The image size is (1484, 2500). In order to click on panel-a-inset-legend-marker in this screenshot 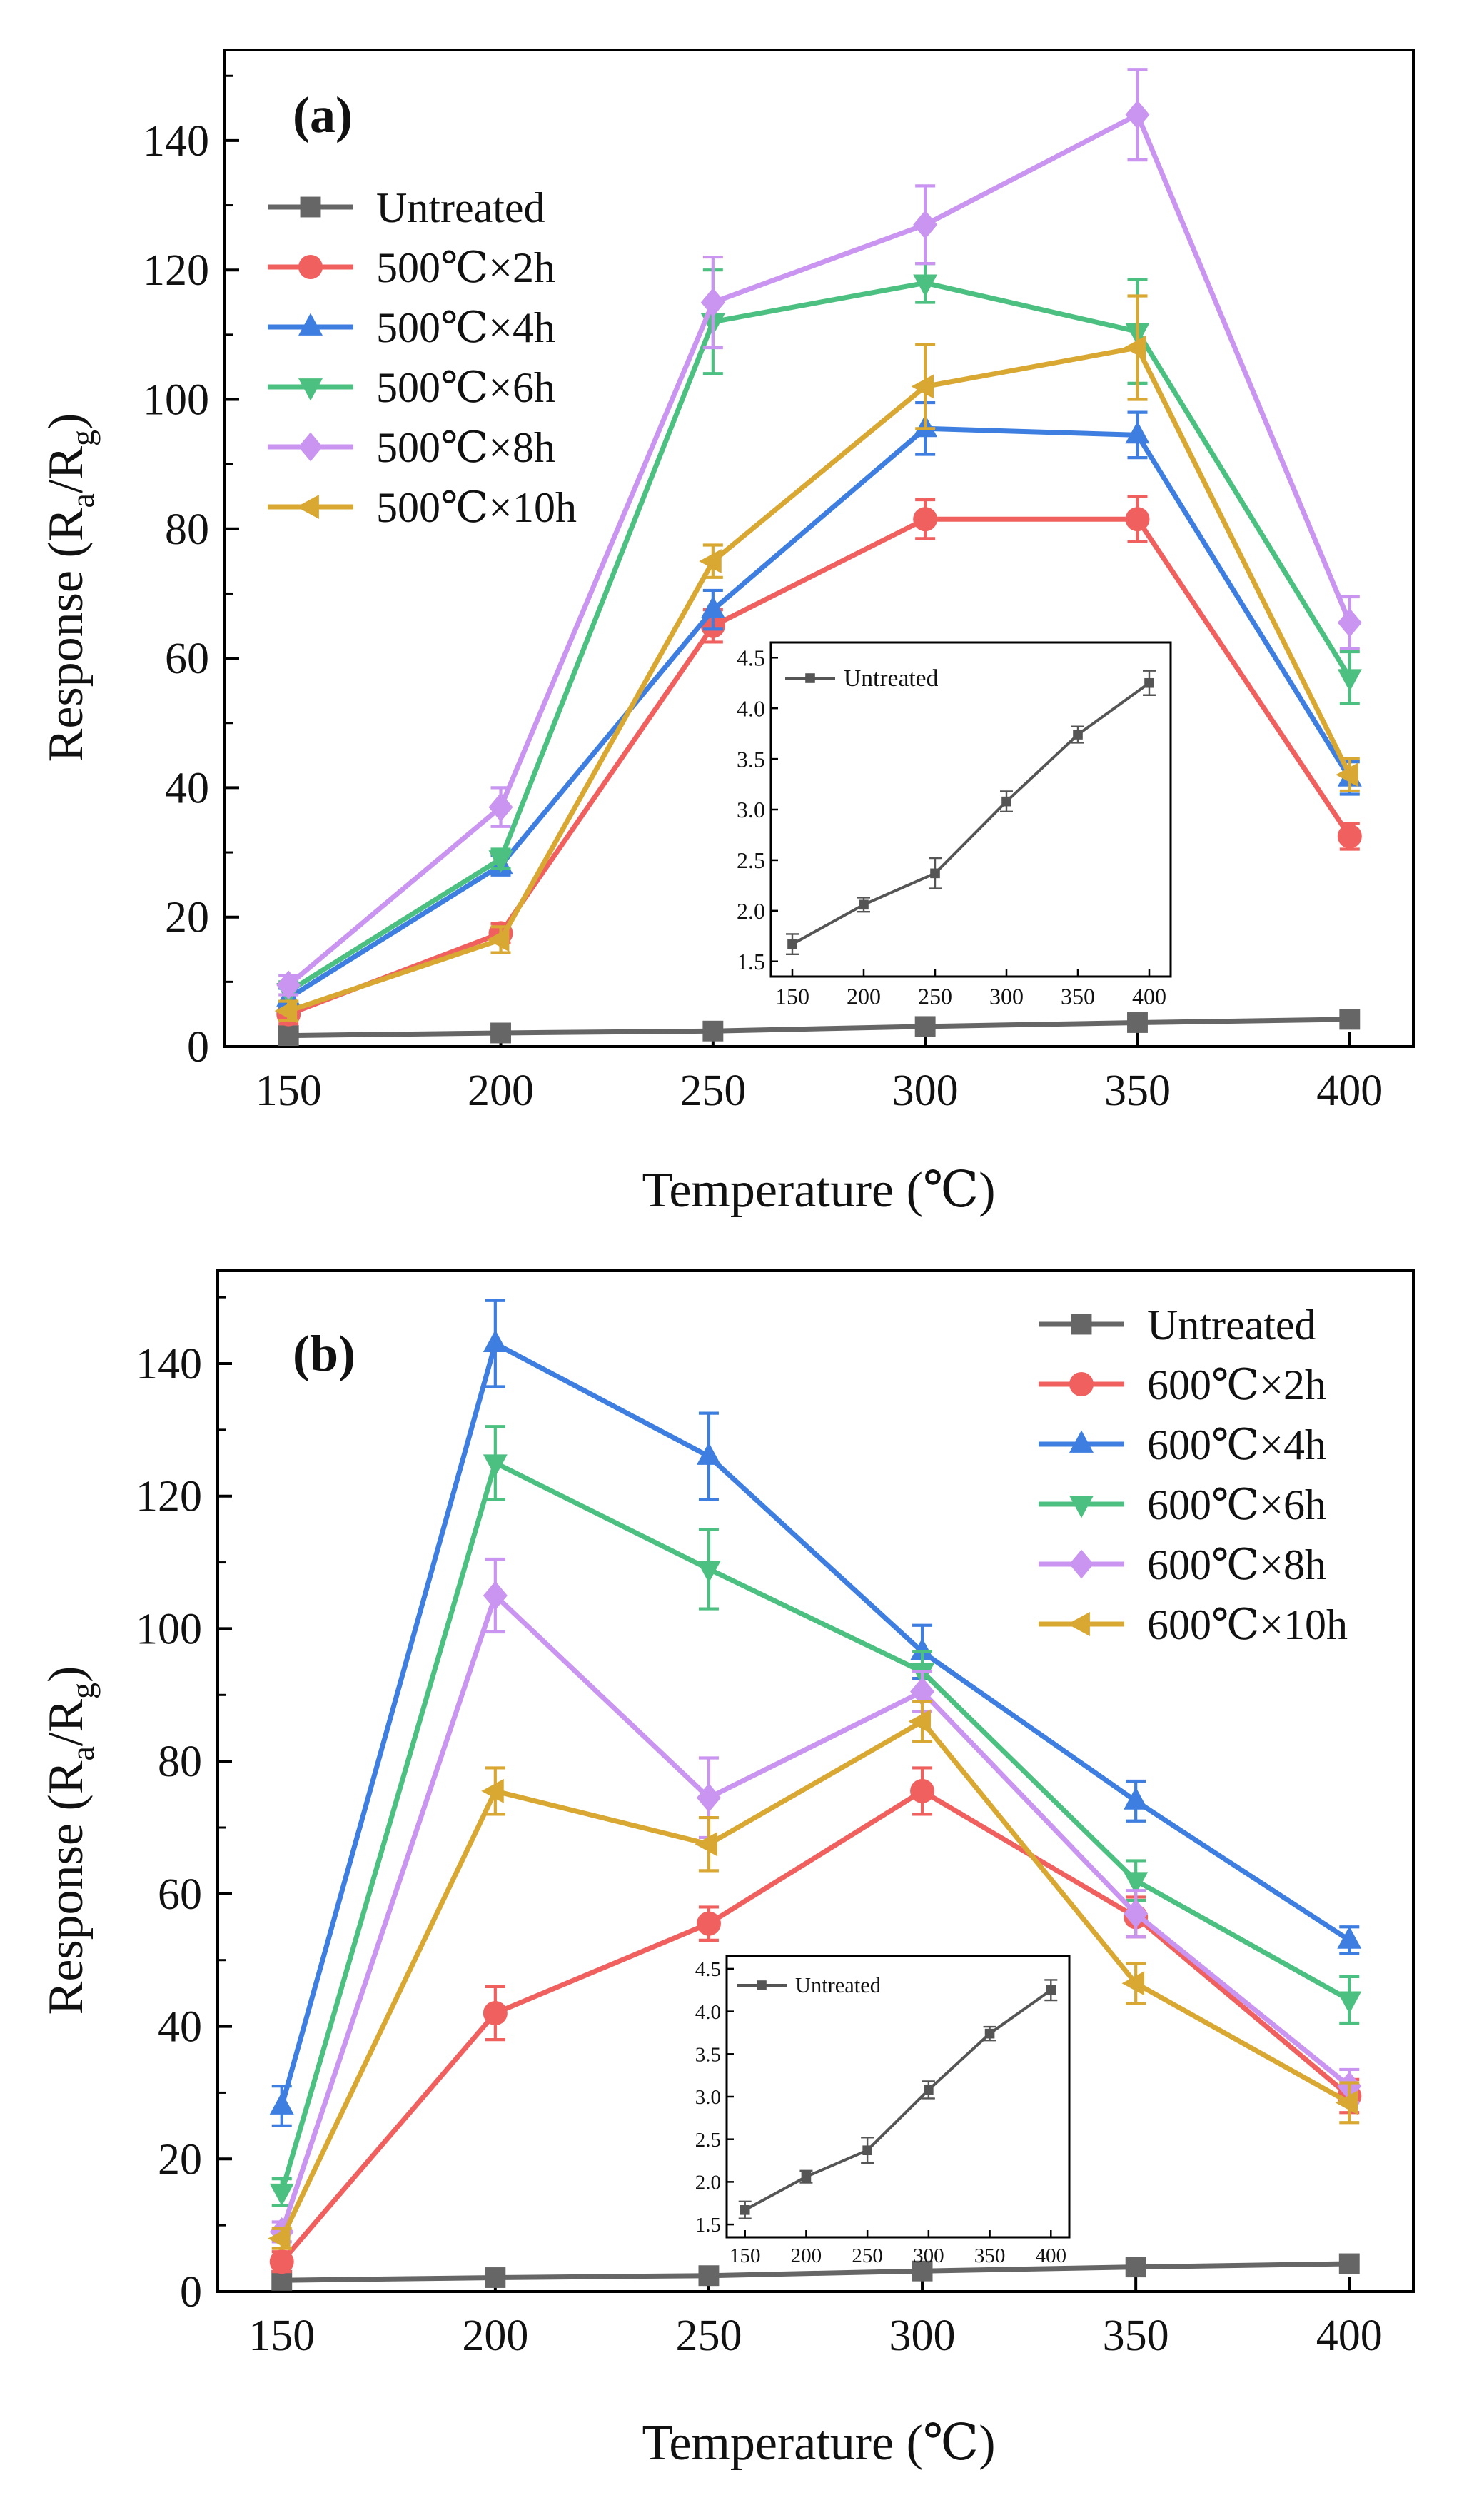, I will do `click(810, 678)`.